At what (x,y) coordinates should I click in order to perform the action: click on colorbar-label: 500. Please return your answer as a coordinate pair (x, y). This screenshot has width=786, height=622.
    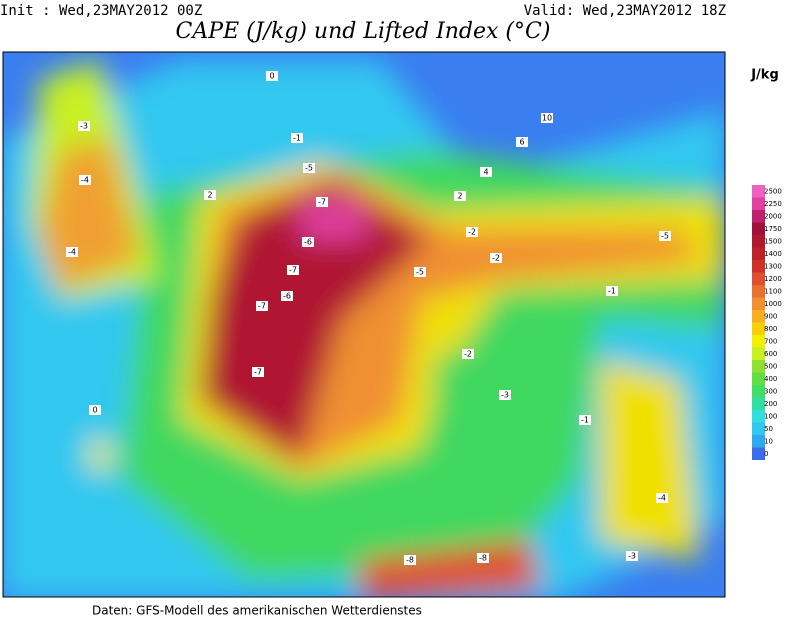
    Looking at the image, I should click on (770, 366).